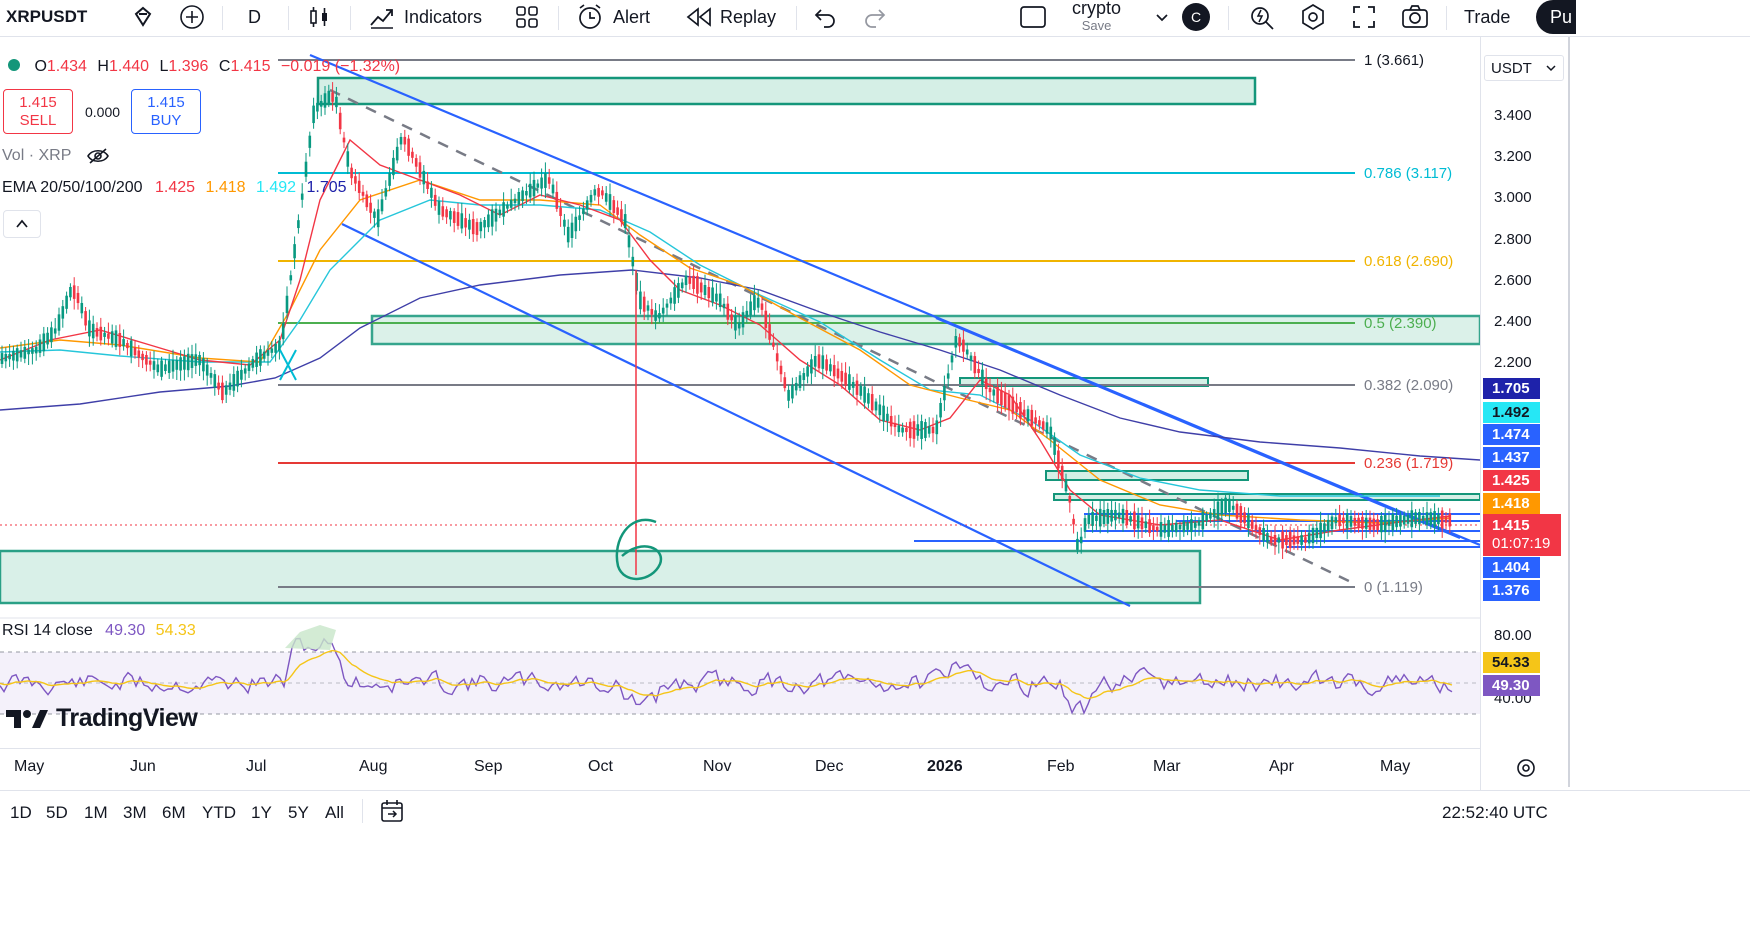  I want to click on buy-label: BUY, so click(166, 120).